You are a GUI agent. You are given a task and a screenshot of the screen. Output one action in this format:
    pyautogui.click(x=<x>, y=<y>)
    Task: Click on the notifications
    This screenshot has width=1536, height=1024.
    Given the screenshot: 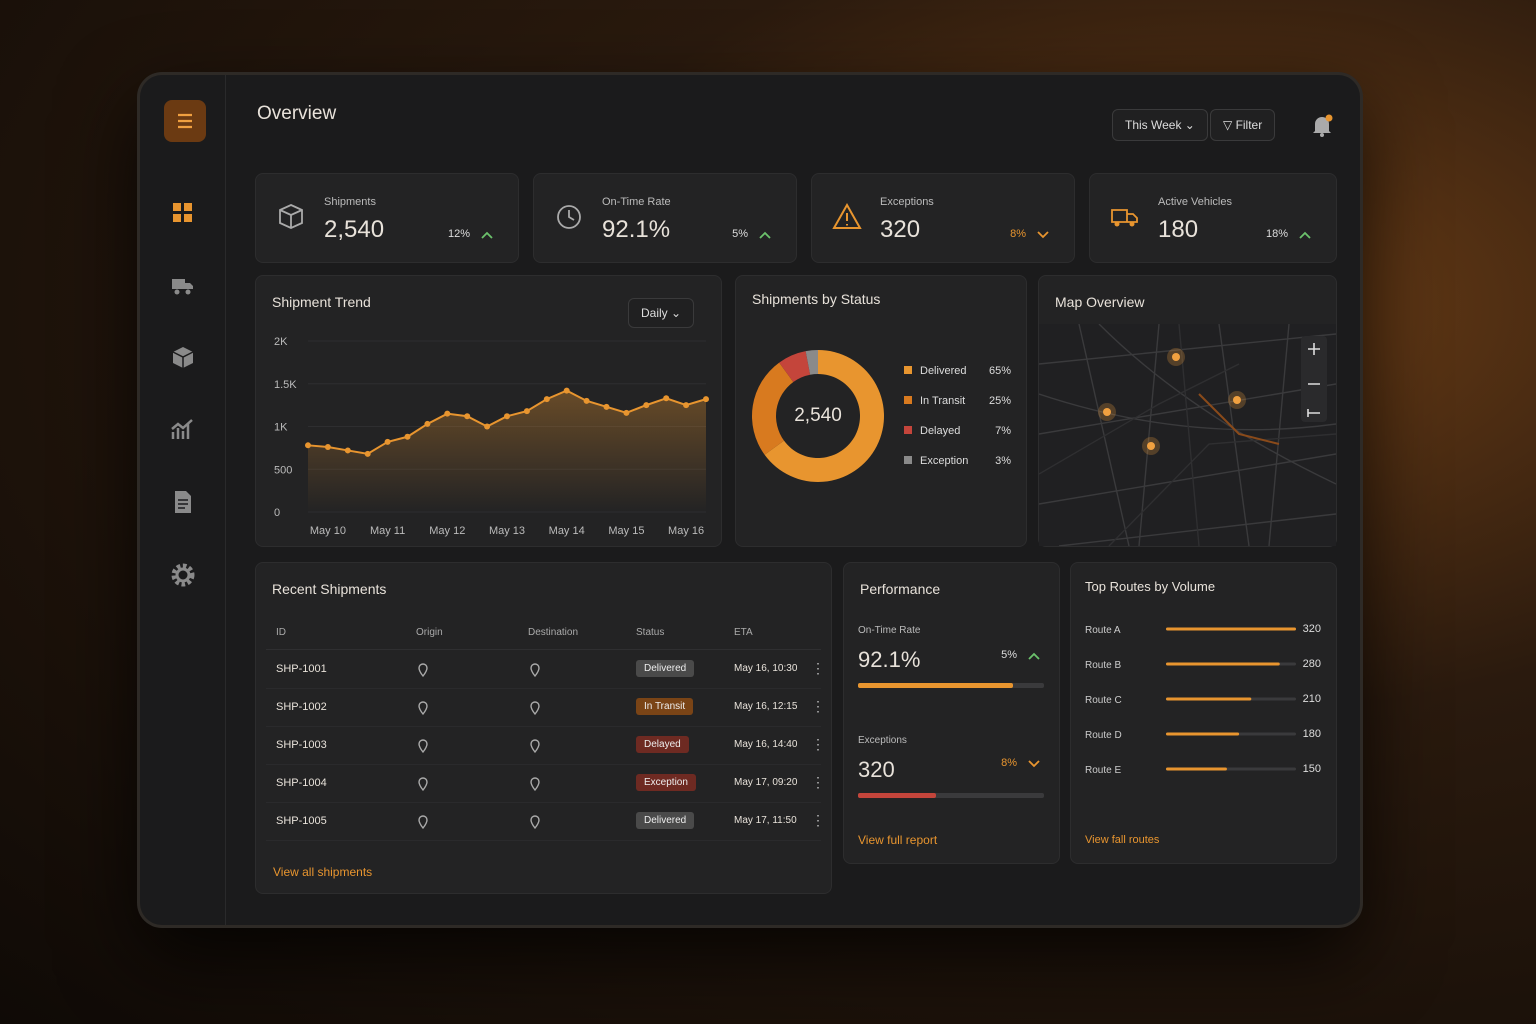 What is the action you would take?
    pyautogui.click(x=1322, y=126)
    